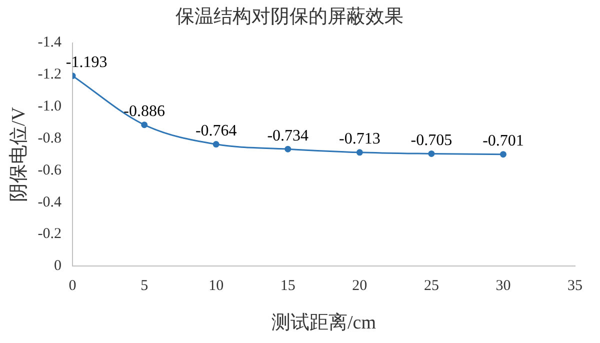  What do you see at coordinates (50, 202) in the screenshot?
I see `y-tick-label: -0.4` at bounding box center [50, 202].